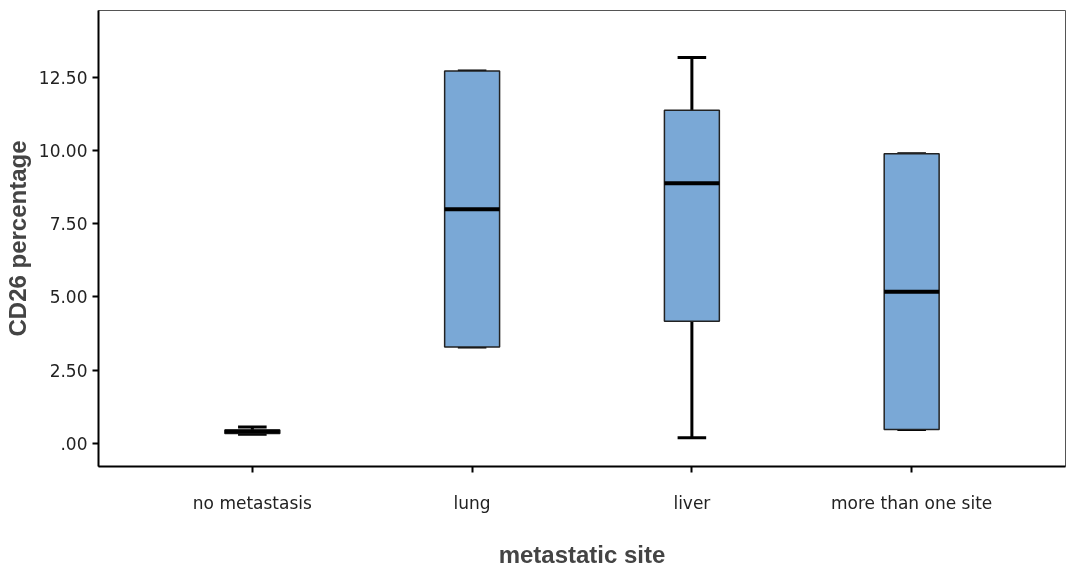  Describe the element at coordinates (912, 502) in the screenshot. I see `x-tick-label: more than one site` at that location.